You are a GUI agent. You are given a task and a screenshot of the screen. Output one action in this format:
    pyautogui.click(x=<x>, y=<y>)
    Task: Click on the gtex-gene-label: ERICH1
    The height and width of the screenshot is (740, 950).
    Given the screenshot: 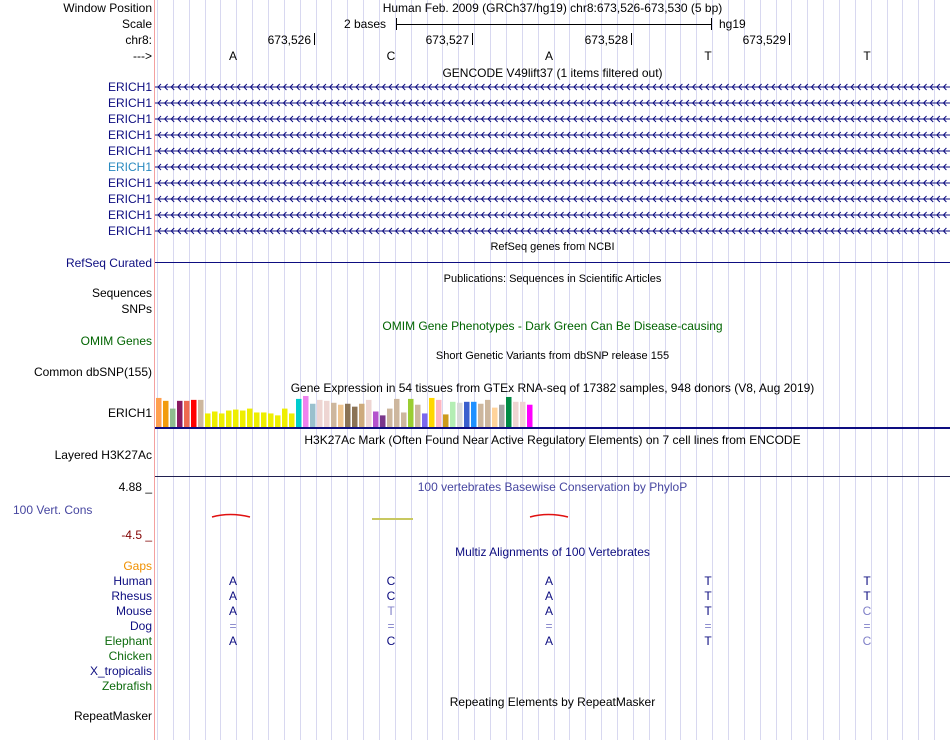 What is the action you would take?
    pyautogui.click(x=129, y=413)
    